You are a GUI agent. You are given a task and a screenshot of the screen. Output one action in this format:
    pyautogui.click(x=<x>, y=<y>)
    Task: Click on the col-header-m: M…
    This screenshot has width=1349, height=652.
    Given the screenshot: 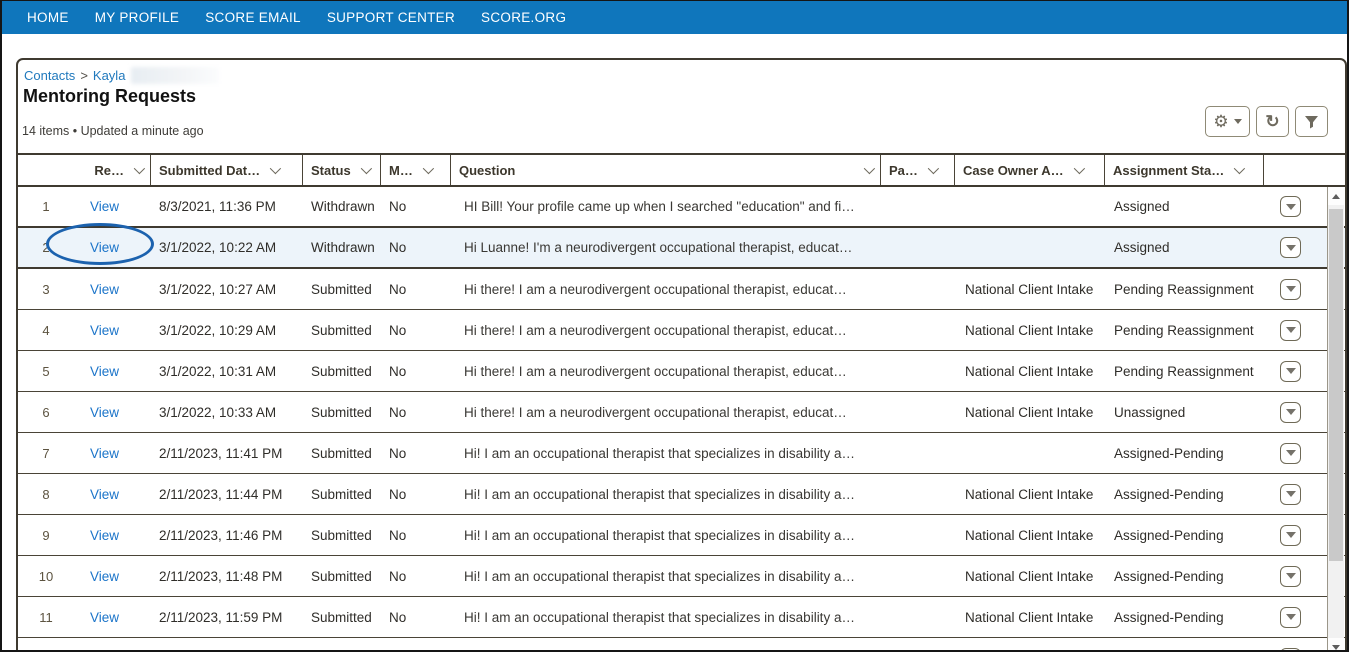 What is the action you would take?
    pyautogui.click(x=416, y=170)
    